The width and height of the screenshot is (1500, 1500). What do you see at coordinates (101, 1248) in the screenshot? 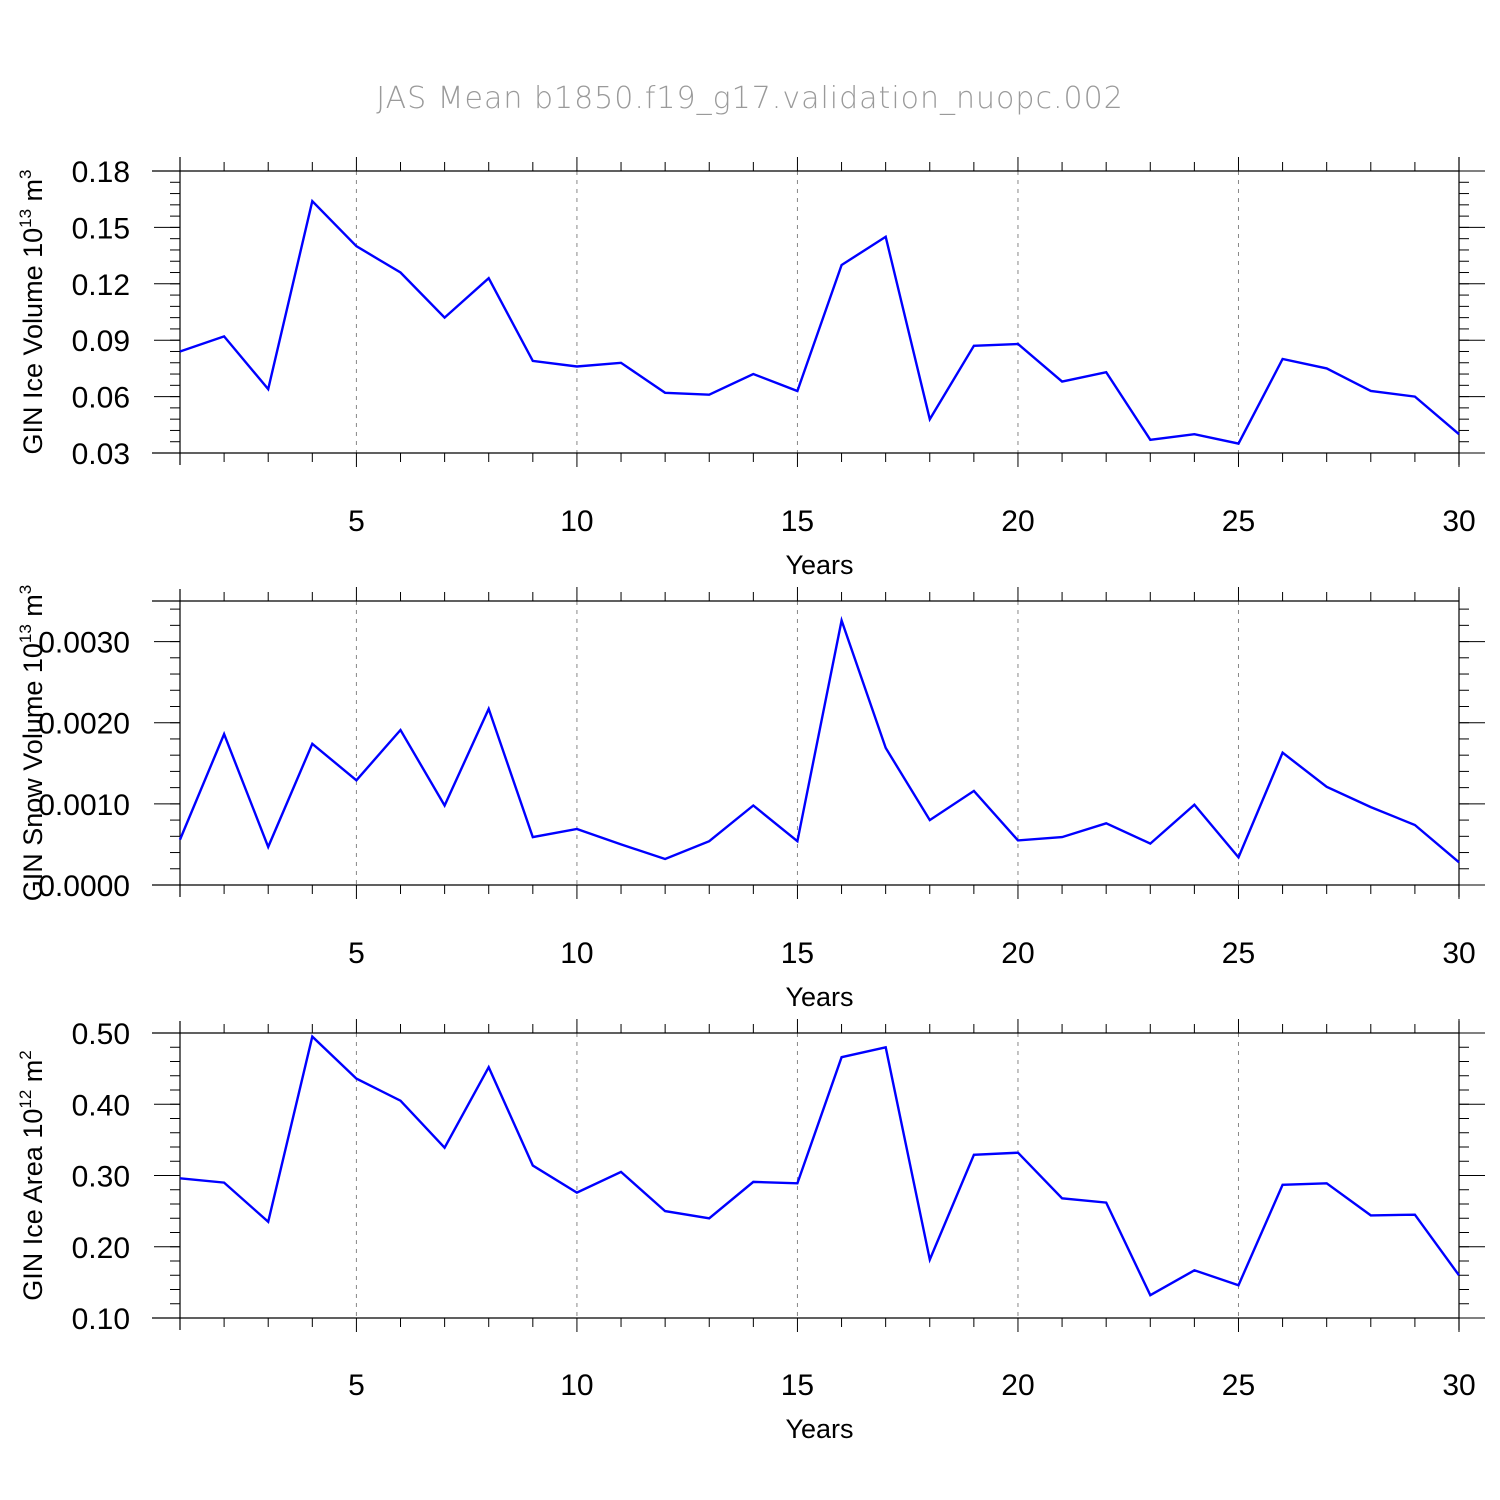
I see `y-tick-label: 0.20` at bounding box center [101, 1248].